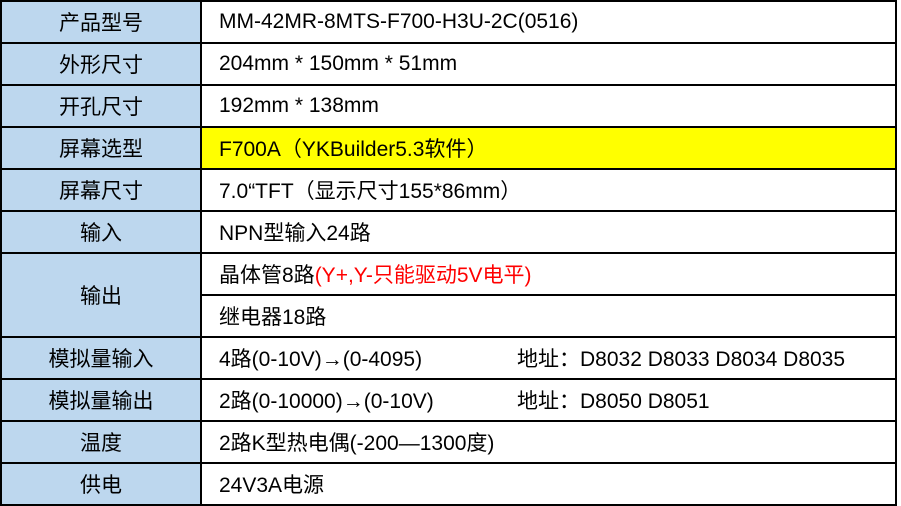  I want to click on label-screen-size: 屏幕尺寸, so click(101, 190).